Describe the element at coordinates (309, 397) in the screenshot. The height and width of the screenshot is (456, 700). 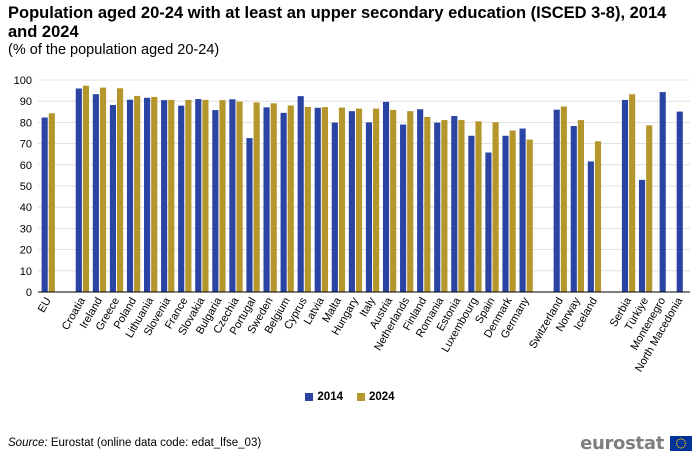
I see `legend-swatch-2014` at that location.